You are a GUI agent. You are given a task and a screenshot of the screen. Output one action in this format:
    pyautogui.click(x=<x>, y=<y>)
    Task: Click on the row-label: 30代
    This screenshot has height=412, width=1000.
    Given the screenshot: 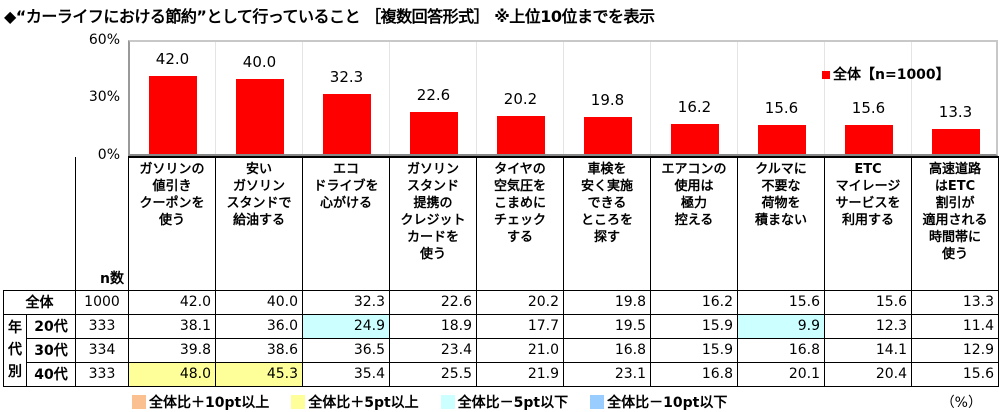 What is the action you would take?
    pyautogui.click(x=51, y=350)
    